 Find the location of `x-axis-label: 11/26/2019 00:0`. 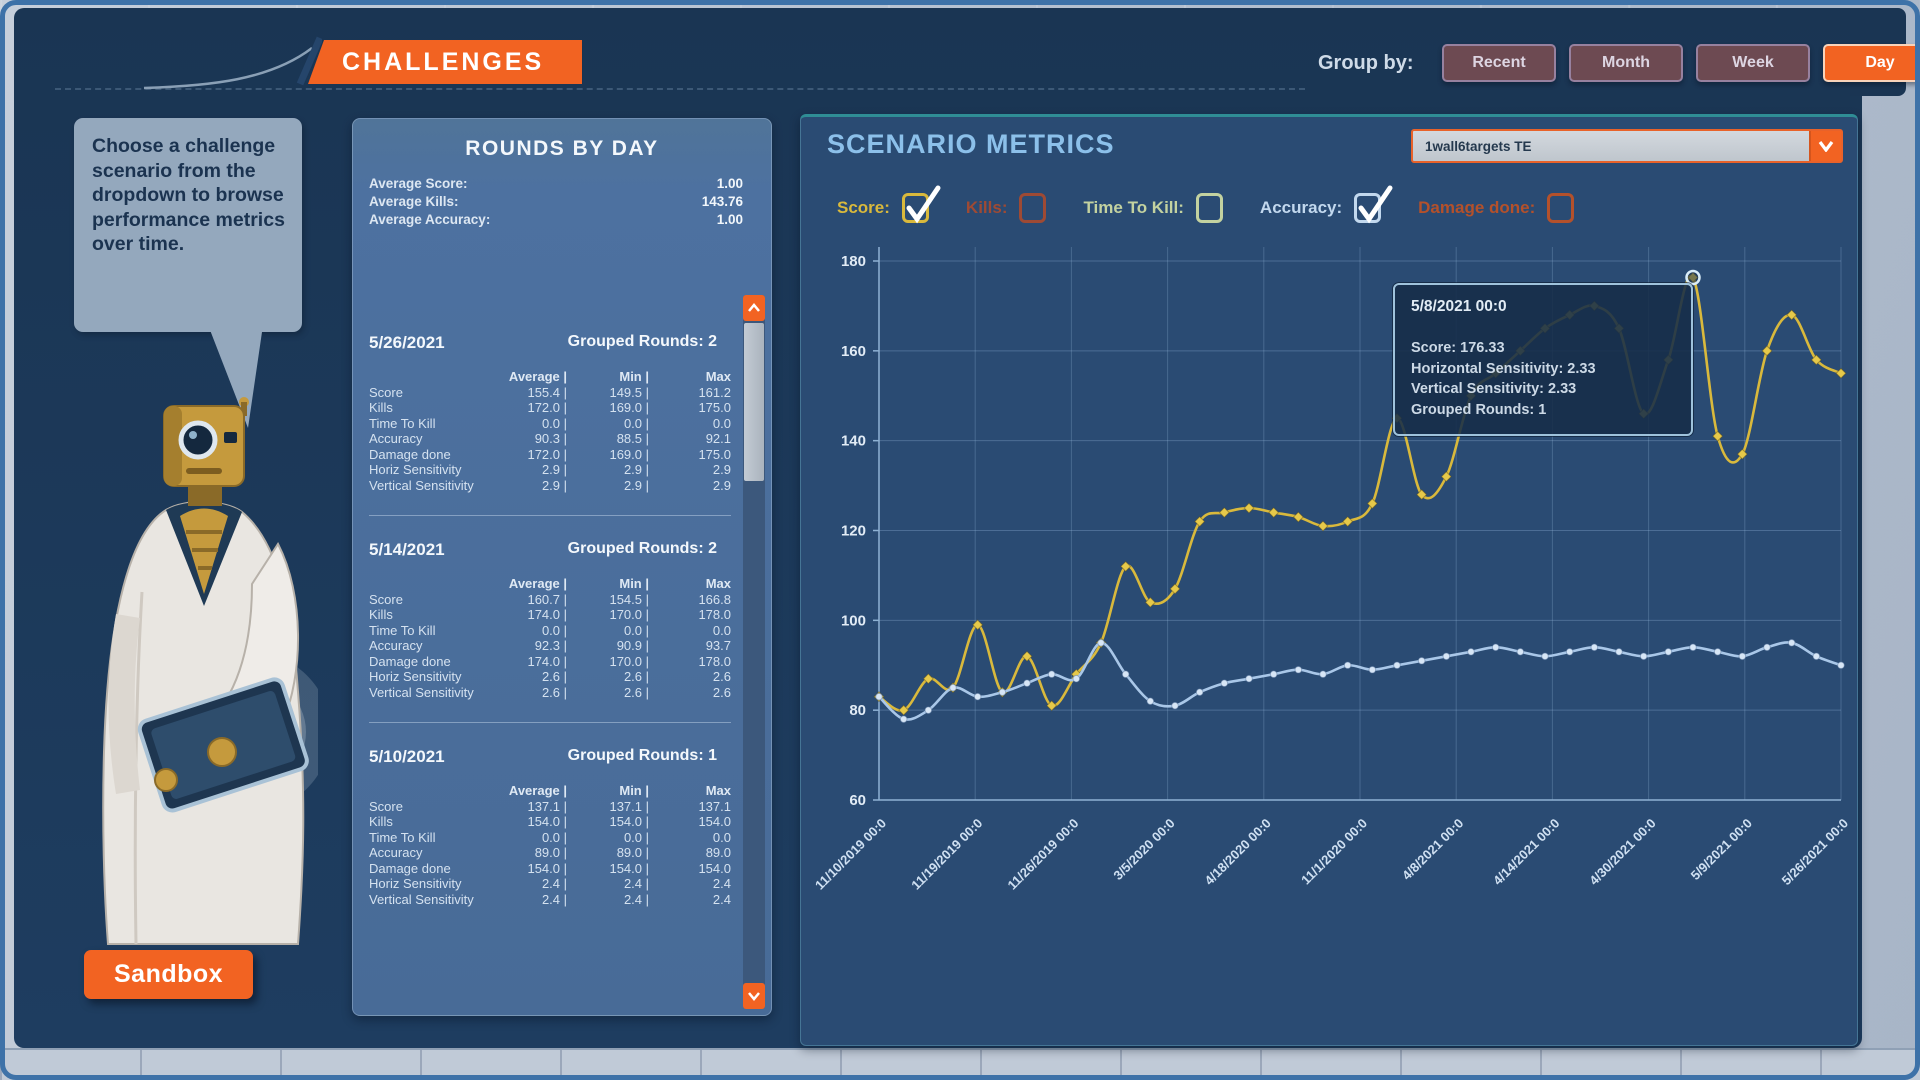

x-axis-label: 11/26/2019 00:0 is located at coordinates (1042, 854).